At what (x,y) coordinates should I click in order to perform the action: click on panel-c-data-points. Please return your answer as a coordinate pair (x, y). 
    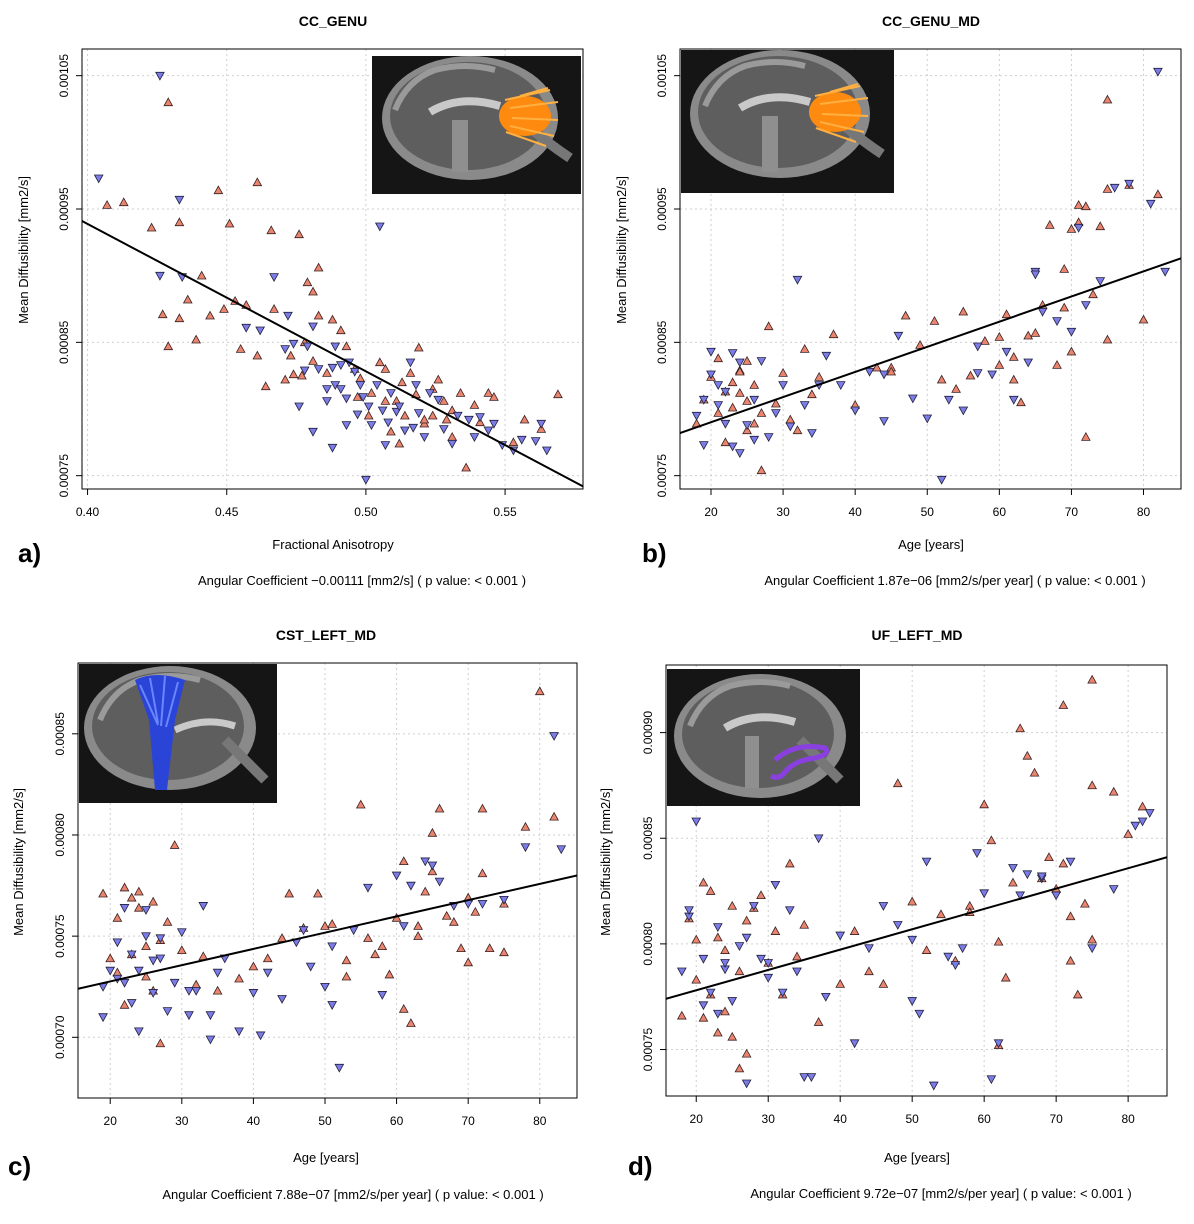
    Looking at the image, I should click on (327, 879).